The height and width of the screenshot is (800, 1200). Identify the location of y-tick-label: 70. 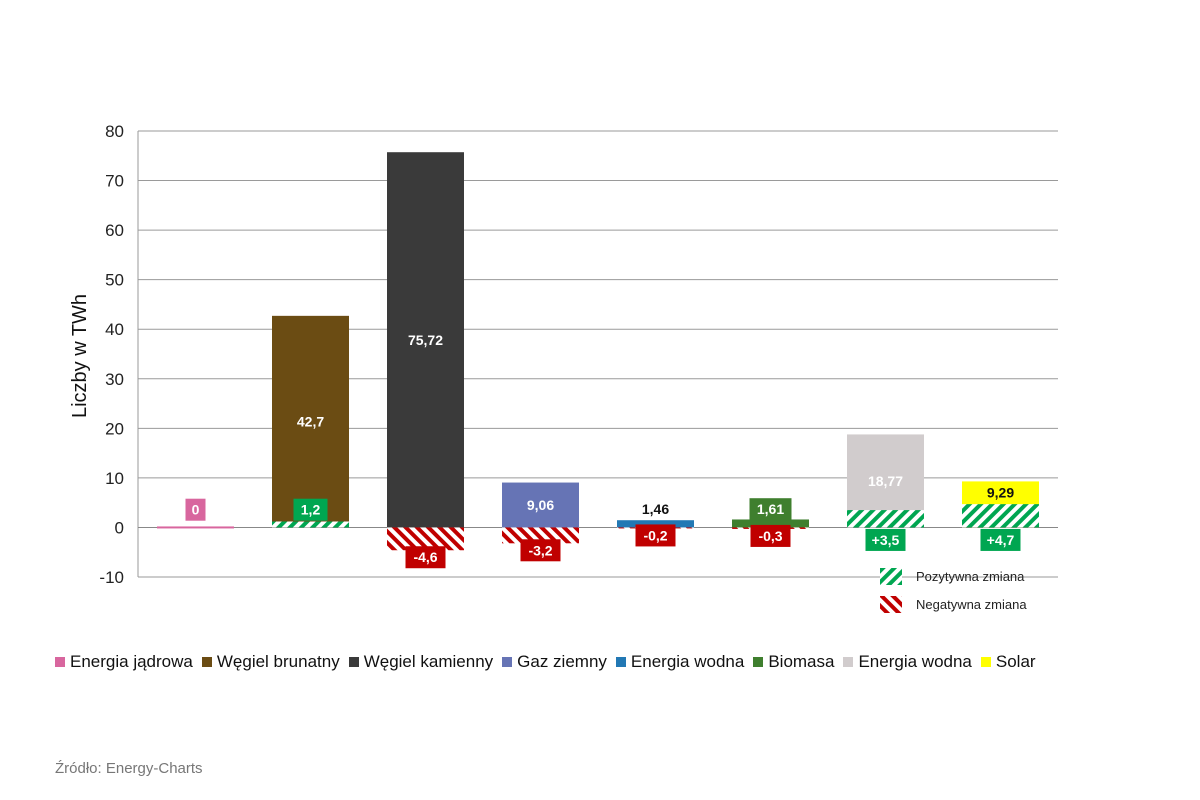
(114, 181).